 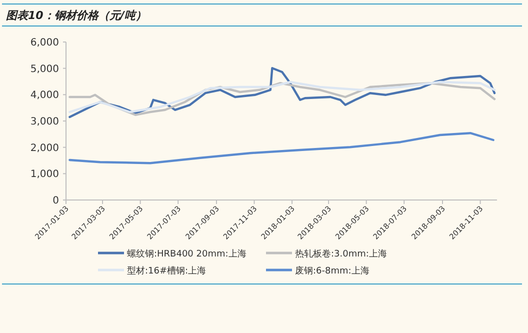 What do you see at coordinates (44, 122) in the screenshot?
I see `y-tick-label: 3,000` at bounding box center [44, 122].